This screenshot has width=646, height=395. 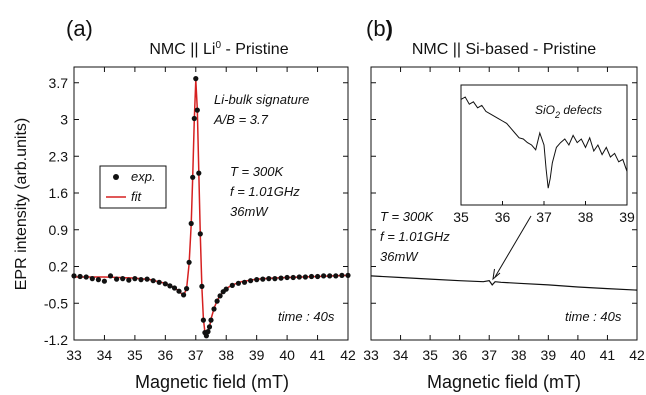 I want to click on legend-exp-label: exp., so click(x=143, y=176).